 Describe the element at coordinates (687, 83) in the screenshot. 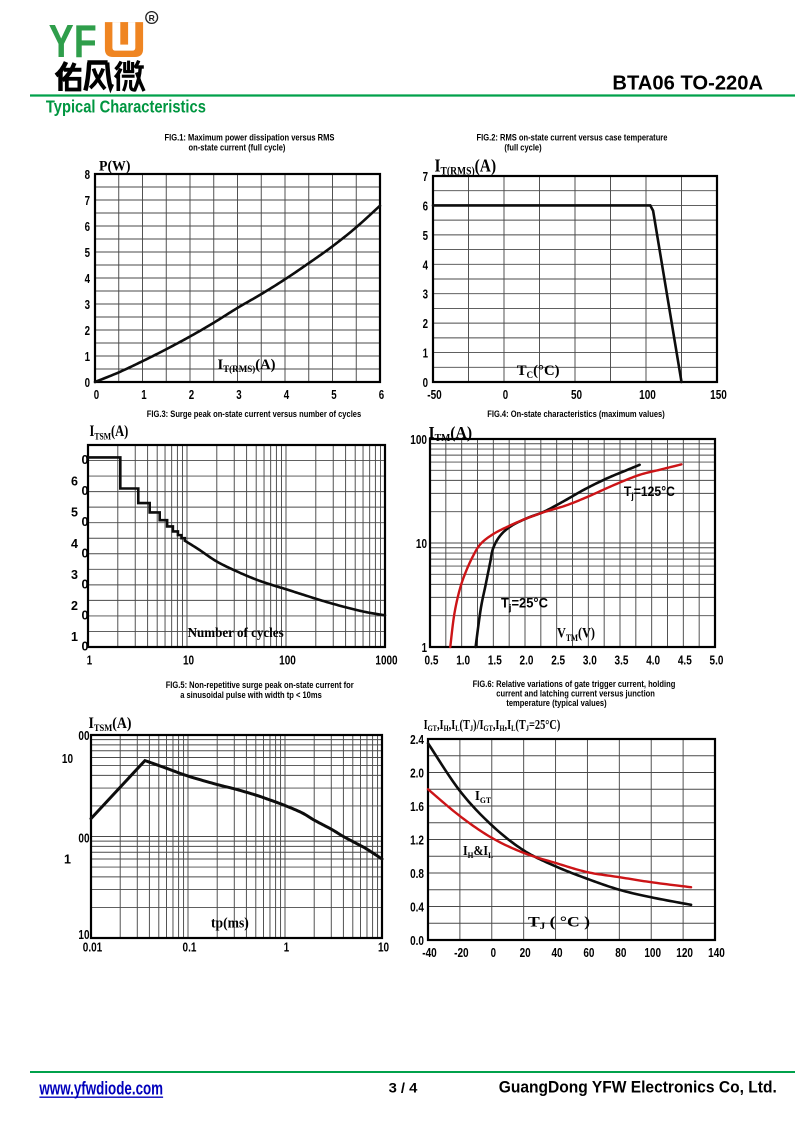

I see `svg-text: BTA06 TO-220A` at that location.